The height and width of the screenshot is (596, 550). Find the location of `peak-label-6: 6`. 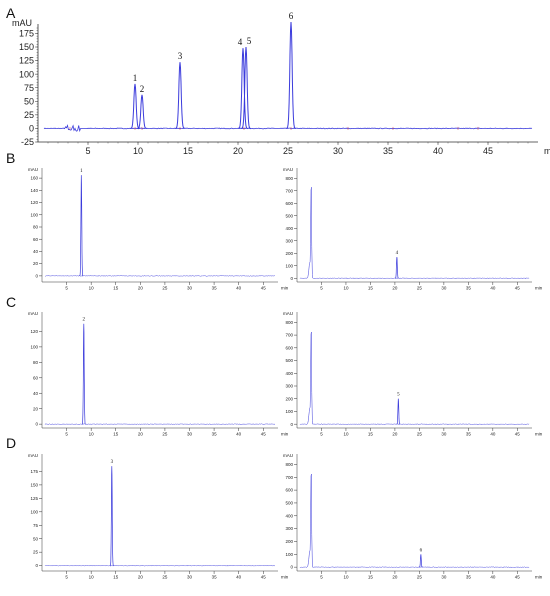

peak-label-6: 6 is located at coordinates (421, 550).